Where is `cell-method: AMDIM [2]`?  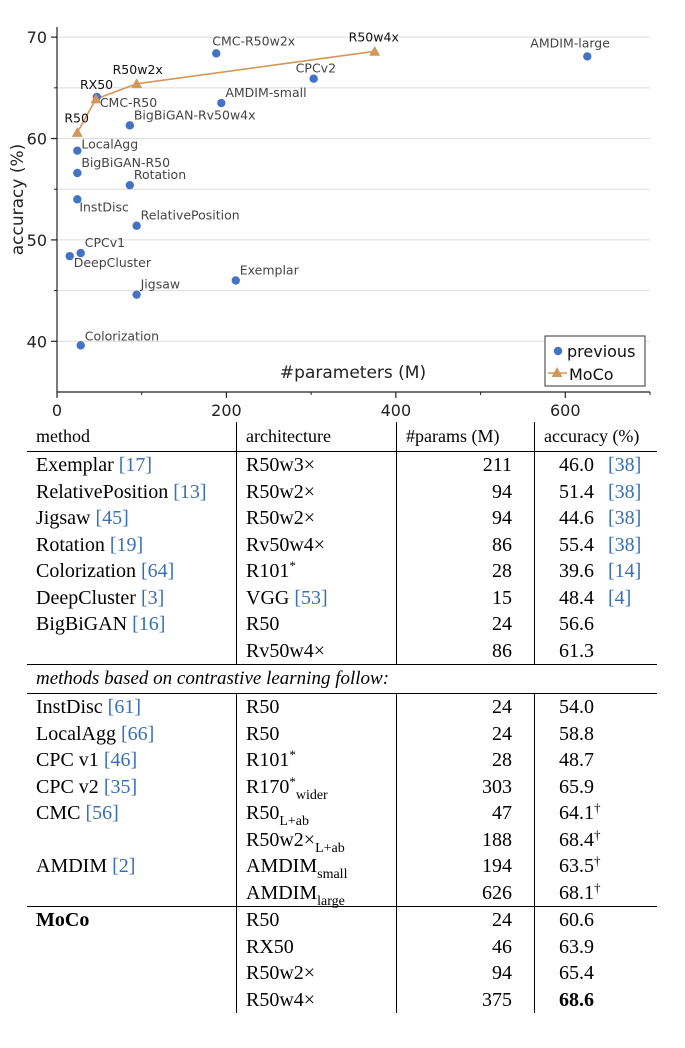
cell-method: AMDIM [2] is located at coordinates (132, 866).